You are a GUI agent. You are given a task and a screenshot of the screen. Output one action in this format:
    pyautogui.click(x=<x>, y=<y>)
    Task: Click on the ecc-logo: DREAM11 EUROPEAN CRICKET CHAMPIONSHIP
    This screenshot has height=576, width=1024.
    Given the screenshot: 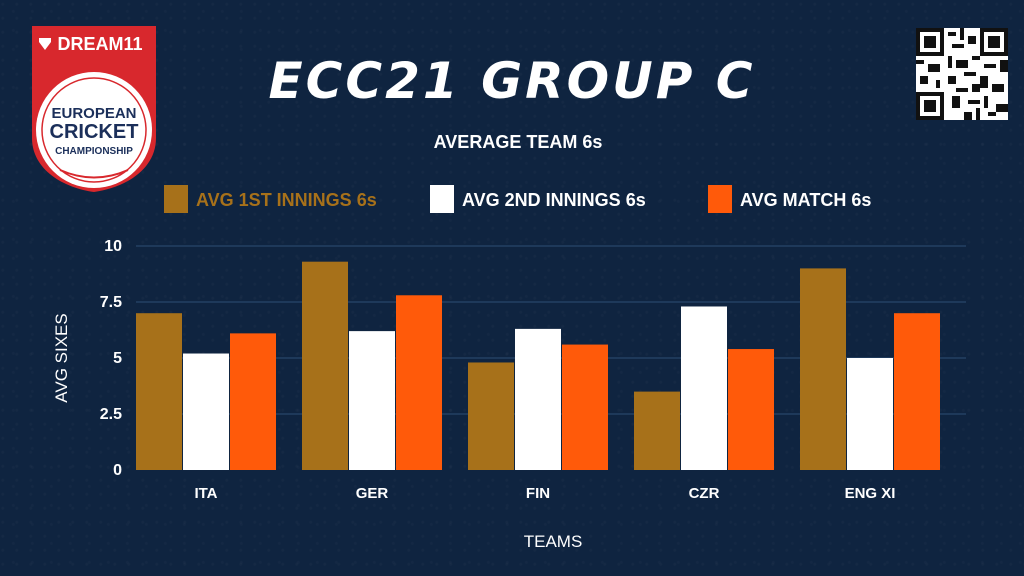 What is the action you would take?
    pyautogui.click(x=94, y=109)
    